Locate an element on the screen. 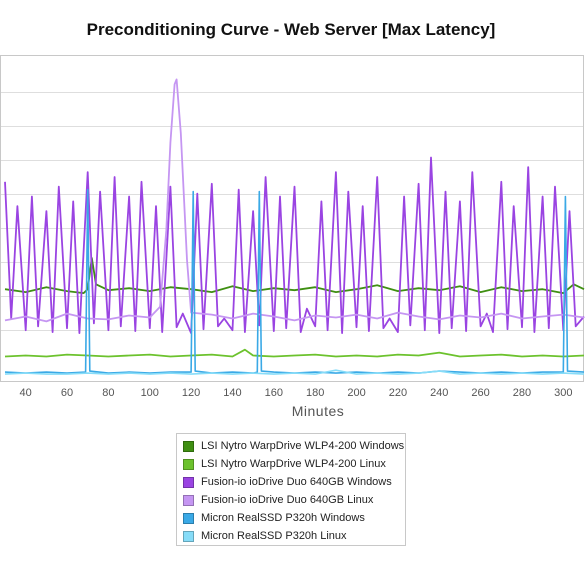  x-tick-label: 180 is located at coordinates (315, 393).